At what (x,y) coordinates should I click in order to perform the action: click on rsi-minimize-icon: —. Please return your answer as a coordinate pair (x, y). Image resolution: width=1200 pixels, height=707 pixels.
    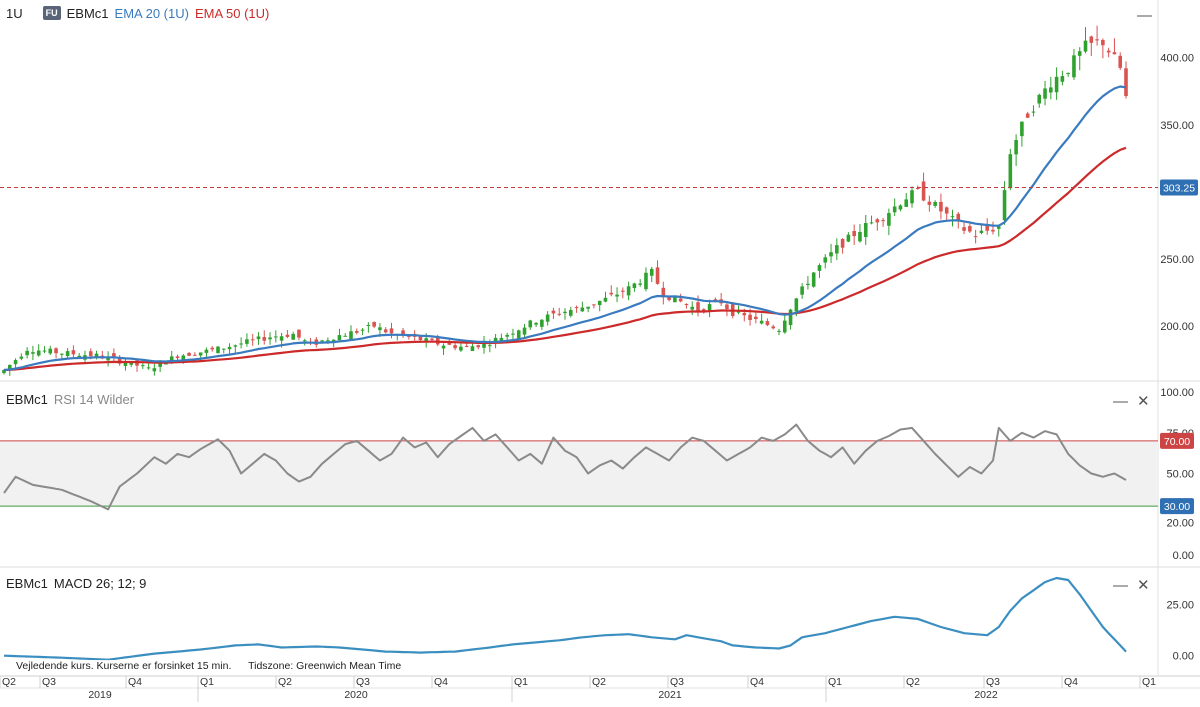
    Looking at the image, I should click on (1120, 401).